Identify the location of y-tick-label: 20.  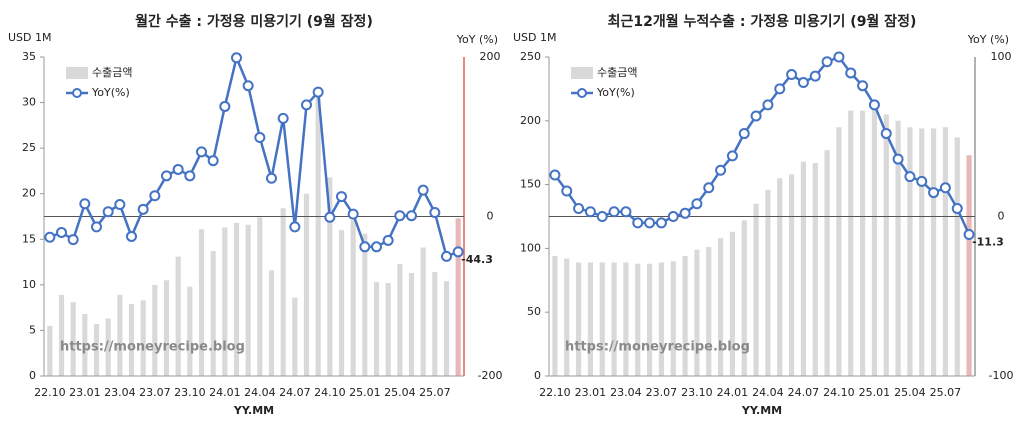
(29, 193).